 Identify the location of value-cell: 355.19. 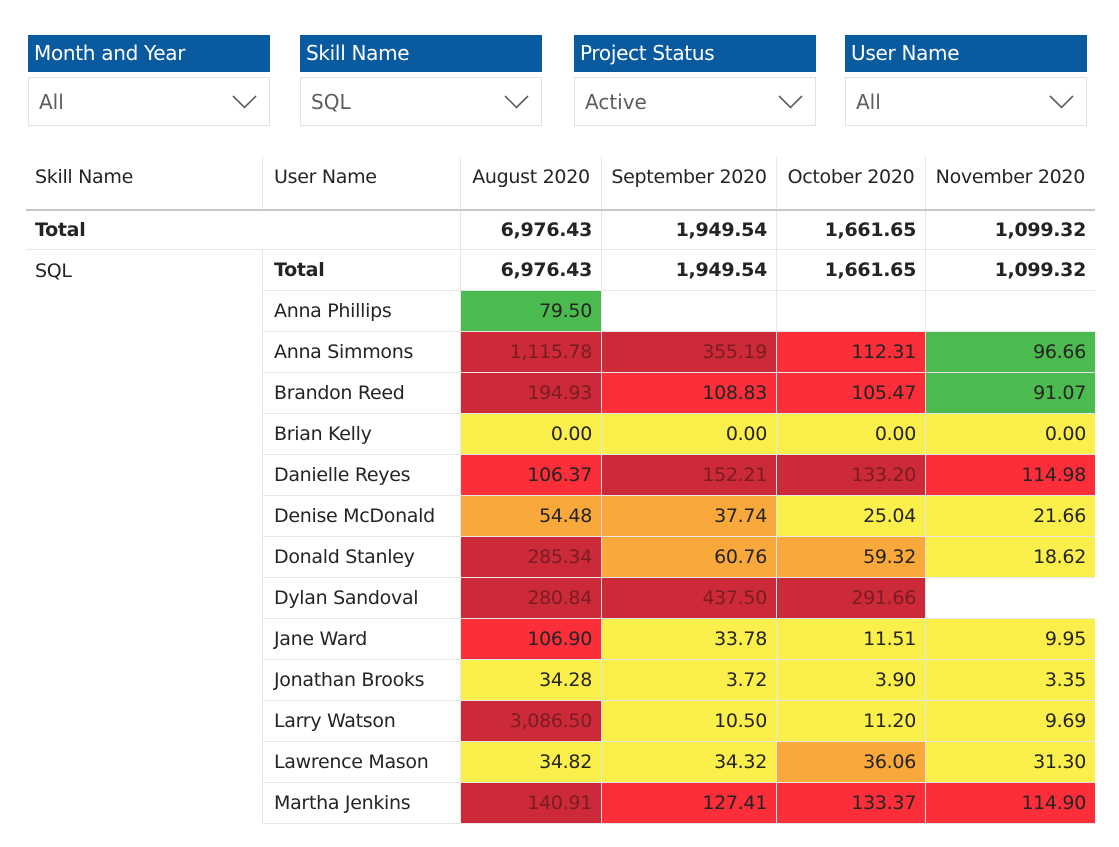
(688, 352).